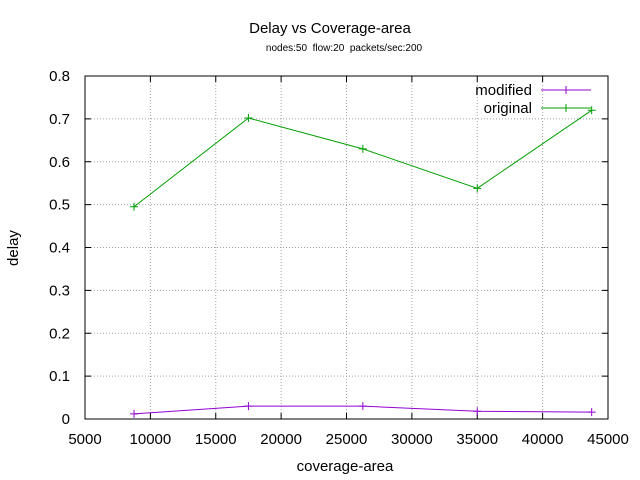  Describe the element at coordinates (566, 90) in the screenshot. I see `legend-marker-modified` at that location.